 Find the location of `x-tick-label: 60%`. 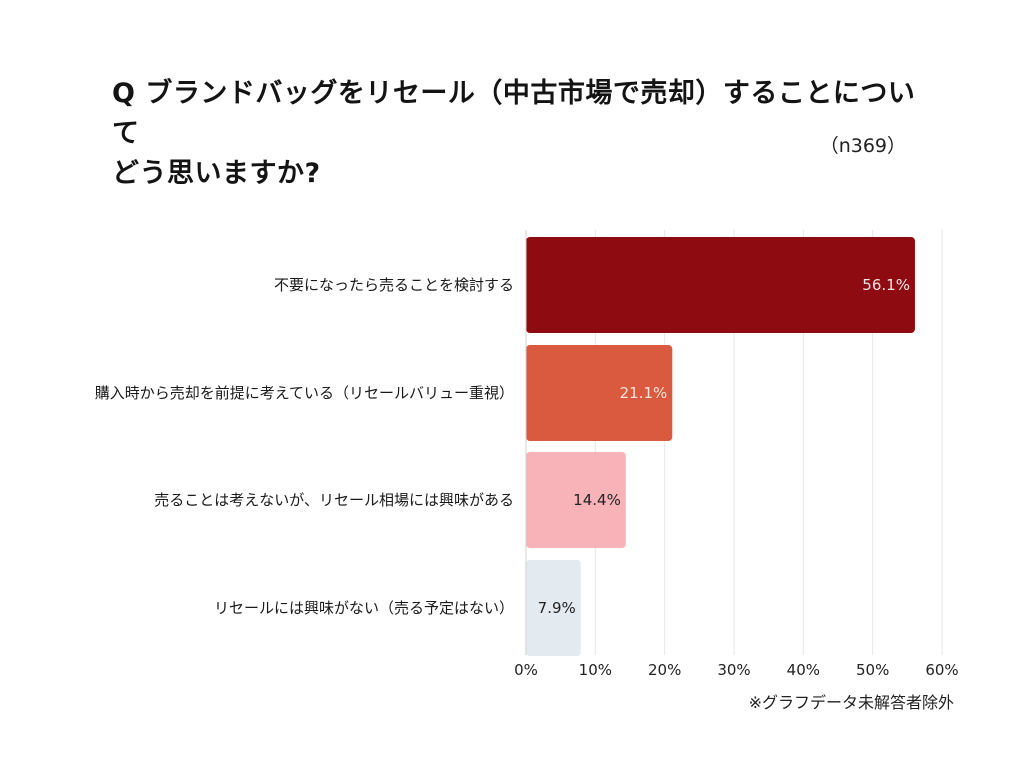

x-tick-label: 60% is located at coordinates (941, 670).